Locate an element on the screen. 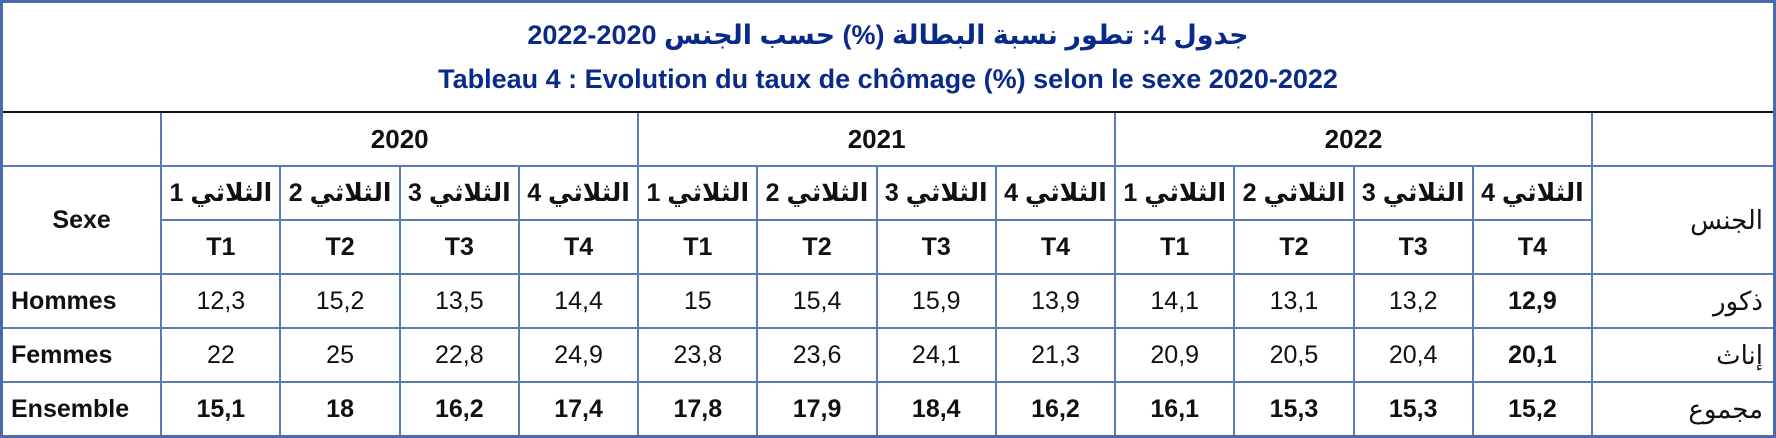 The height and width of the screenshot is (438, 1776). table-cell: 17,4 is located at coordinates (578, 409).